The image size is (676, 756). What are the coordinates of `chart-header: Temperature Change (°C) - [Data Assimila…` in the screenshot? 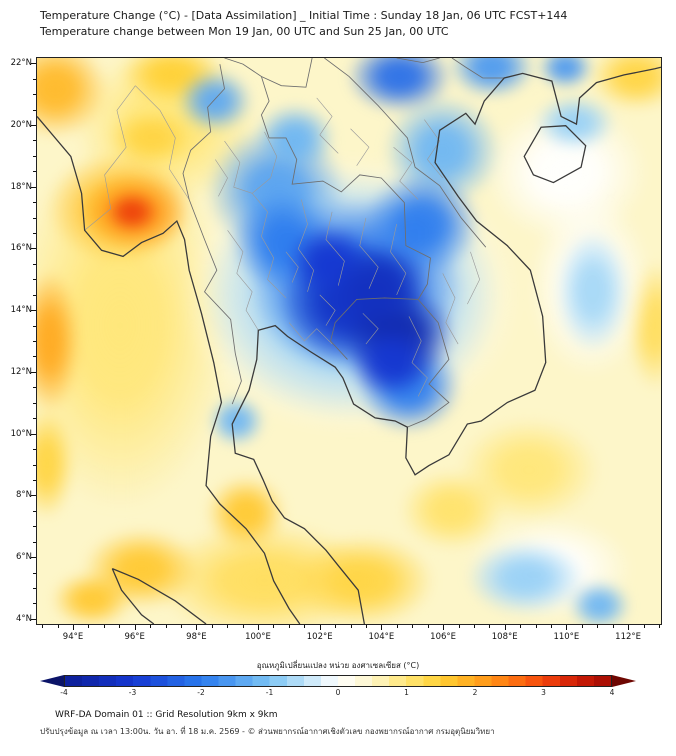 It's located at (303, 24).